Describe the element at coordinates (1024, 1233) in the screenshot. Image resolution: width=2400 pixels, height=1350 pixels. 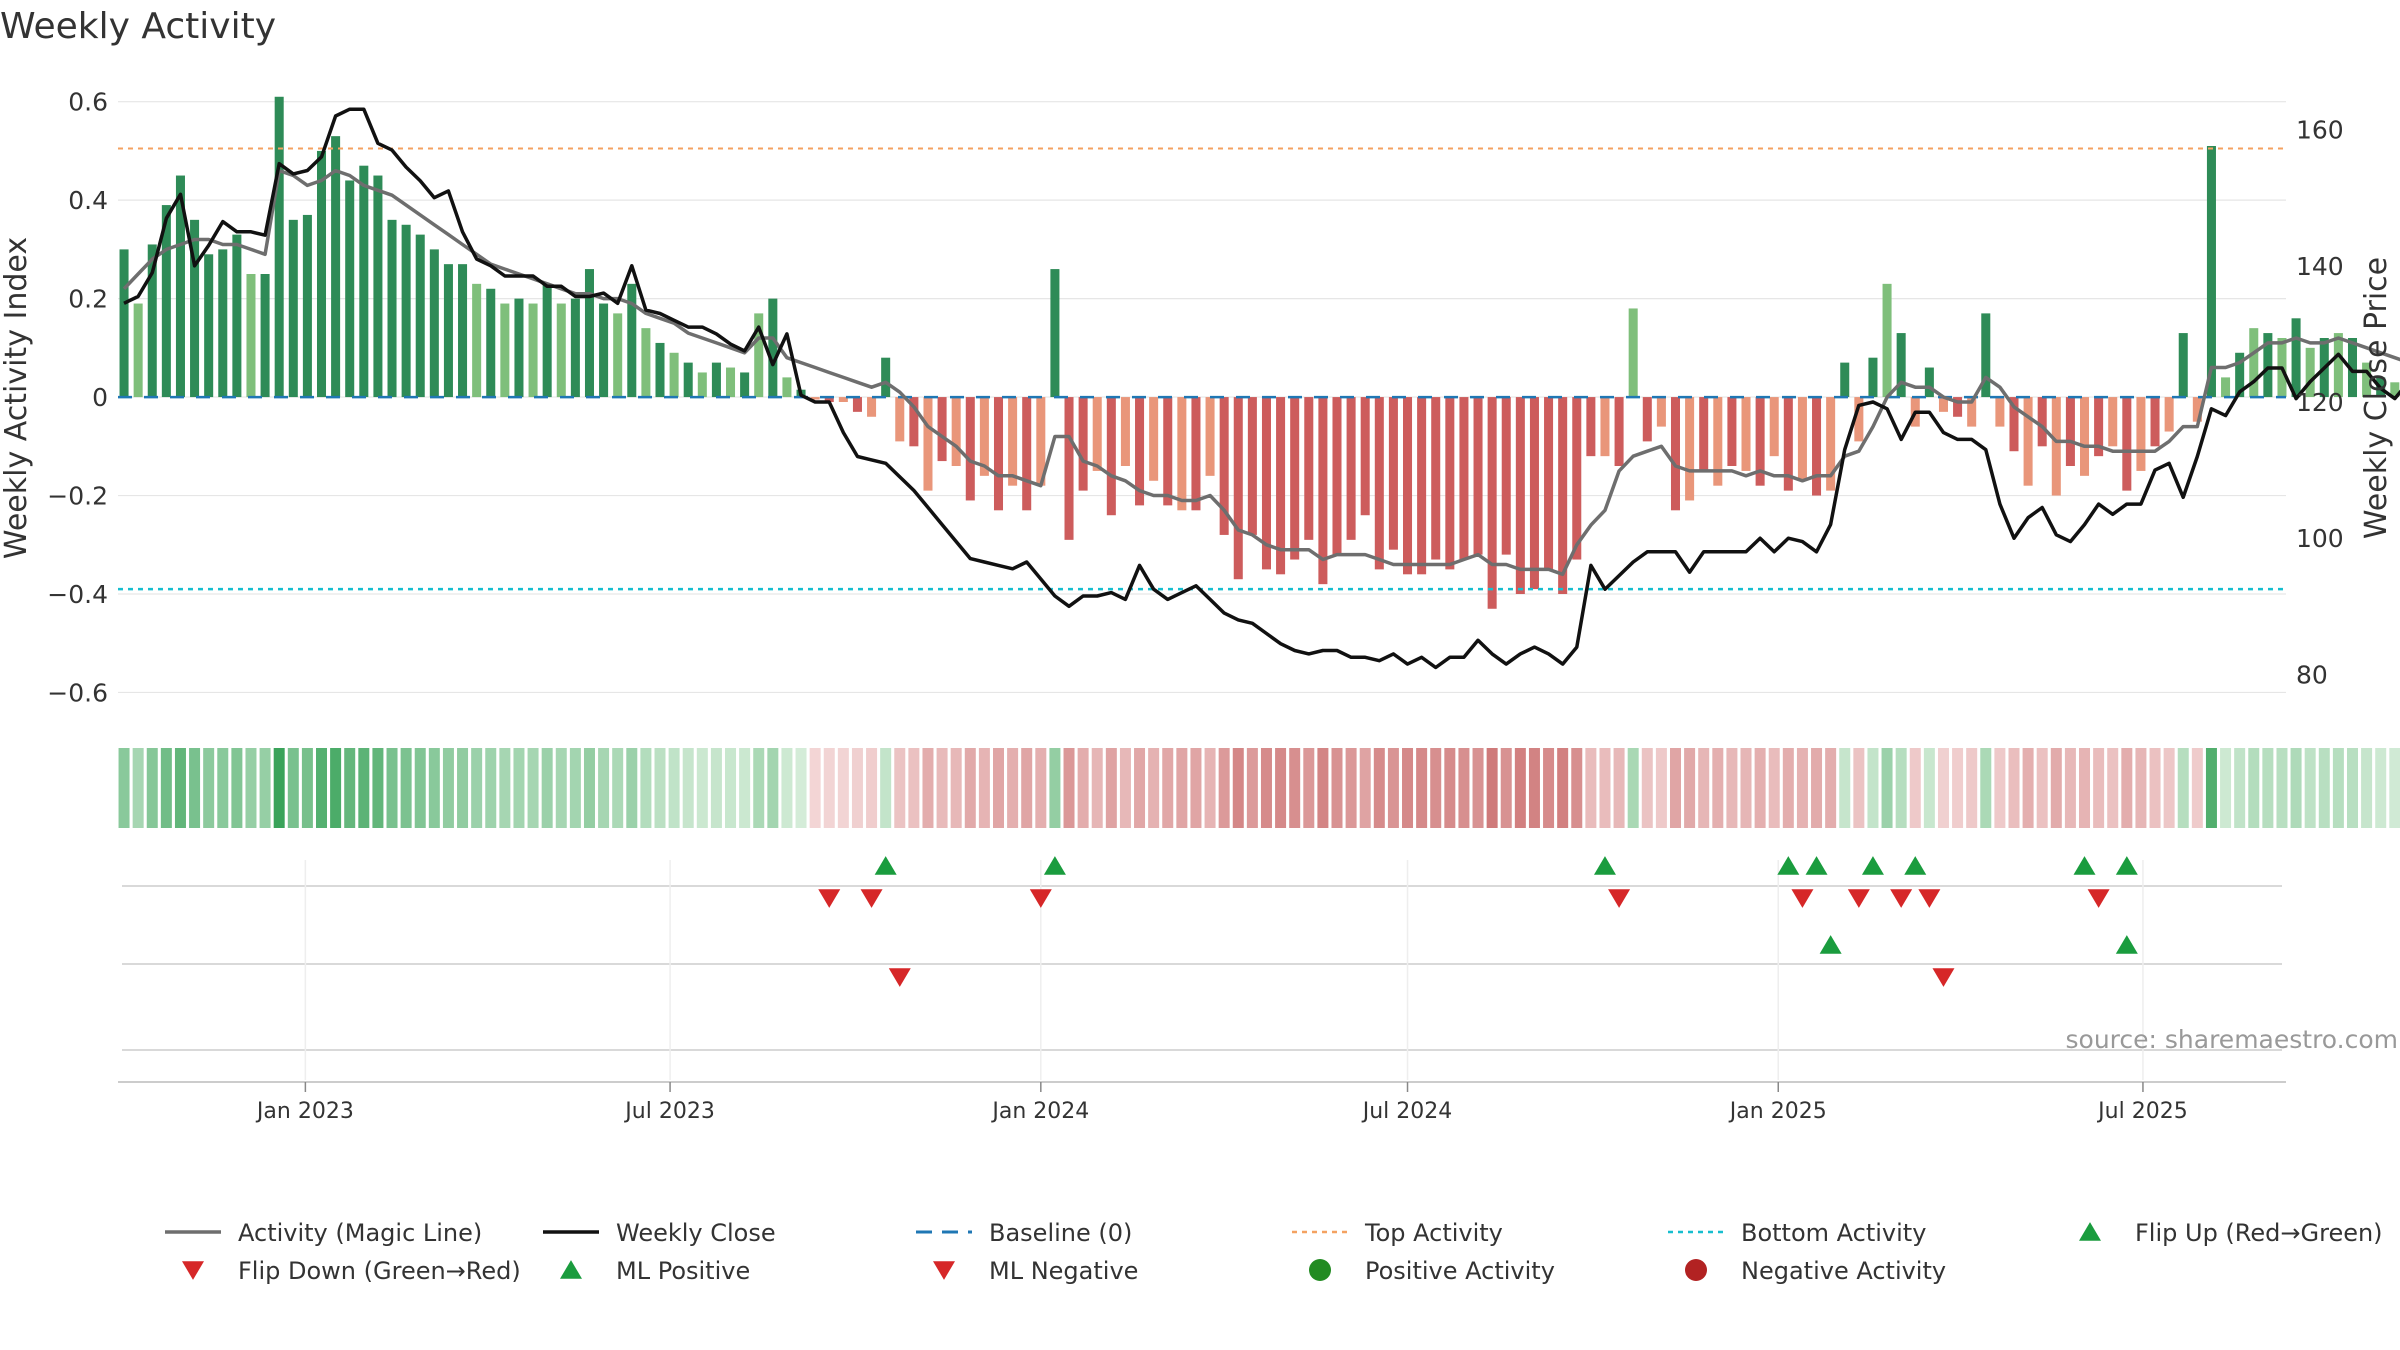
I see `legend-entry: Baseline (0)` at that location.